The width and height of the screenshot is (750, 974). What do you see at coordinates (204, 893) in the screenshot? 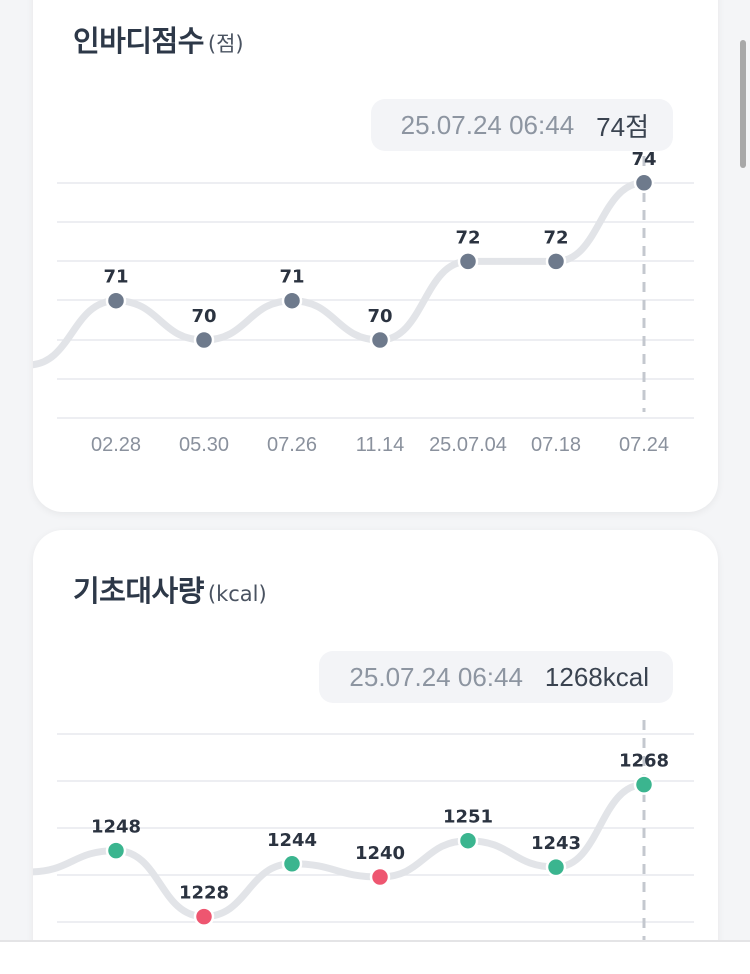
I see `data-label: 1228` at bounding box center [204, 893].